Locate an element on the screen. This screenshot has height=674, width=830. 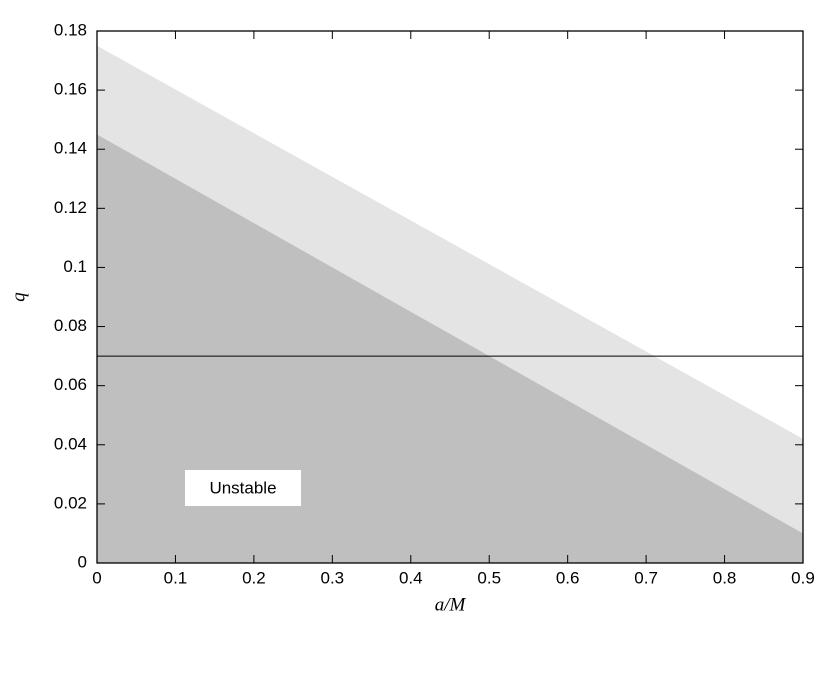
y-tick-label: 0.1 is located at coordinates (75, 266).